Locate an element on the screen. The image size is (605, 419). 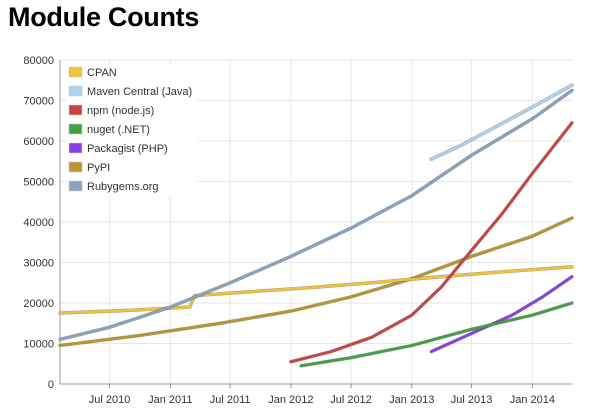
x-tick-label: Jan 2013 is located at coordinates (411, 400).